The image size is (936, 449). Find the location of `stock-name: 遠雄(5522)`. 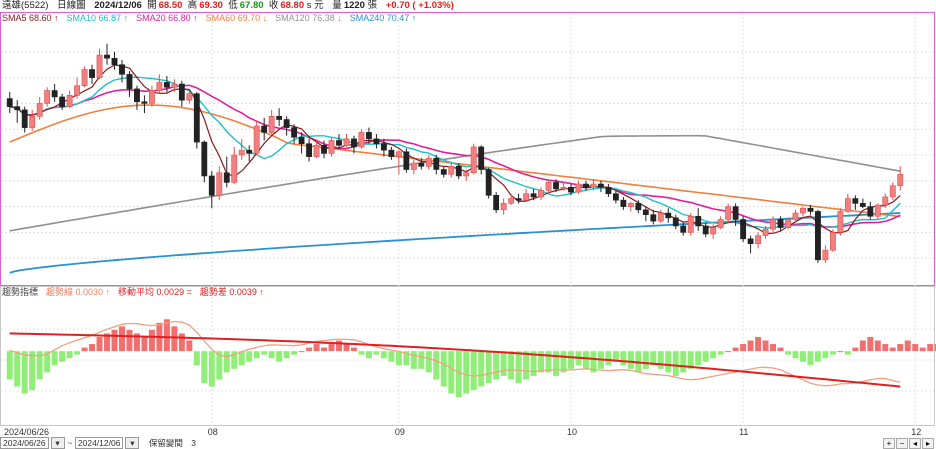

stock-name: 遠雄(5522) is located at coordinates (25, 5).